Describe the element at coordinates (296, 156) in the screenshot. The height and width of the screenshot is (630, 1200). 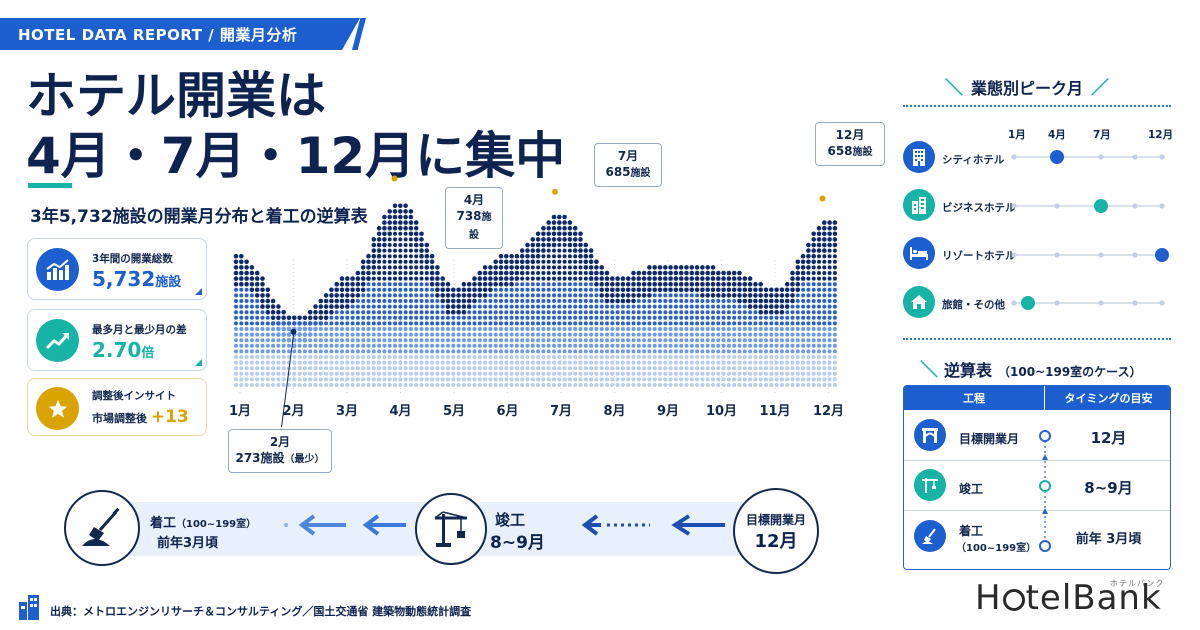
I see `title-line-2: 4月・7月・12月に集中` at that location.